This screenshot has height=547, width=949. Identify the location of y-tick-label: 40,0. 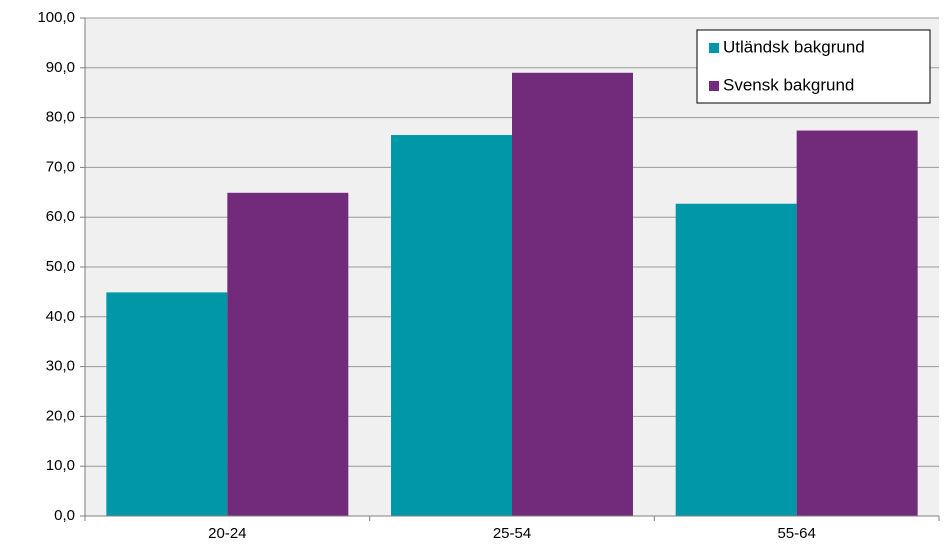
(60, 316).